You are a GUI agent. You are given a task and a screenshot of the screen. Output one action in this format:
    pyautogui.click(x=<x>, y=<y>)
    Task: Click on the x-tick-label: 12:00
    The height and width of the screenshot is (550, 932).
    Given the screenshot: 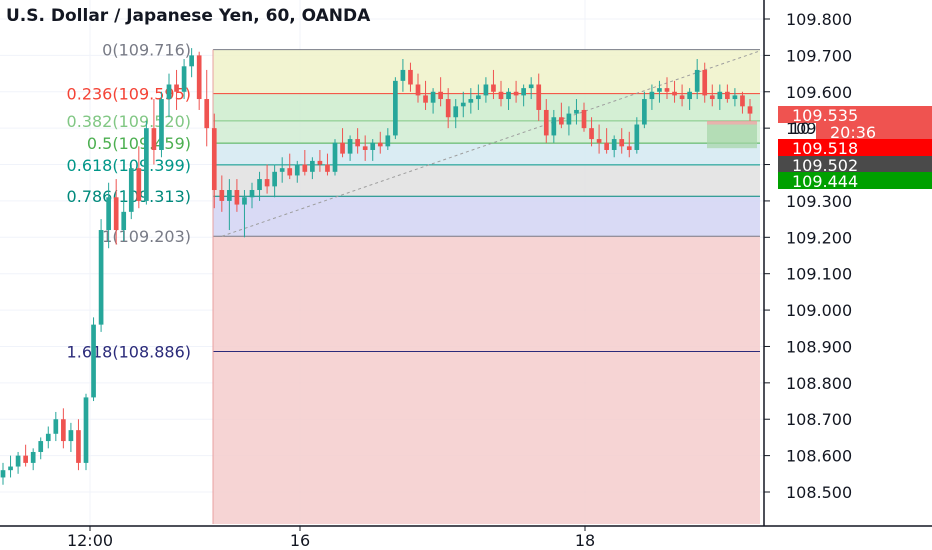 What is the action you would take?
    pyautogui.click(x=90, y=540)
    